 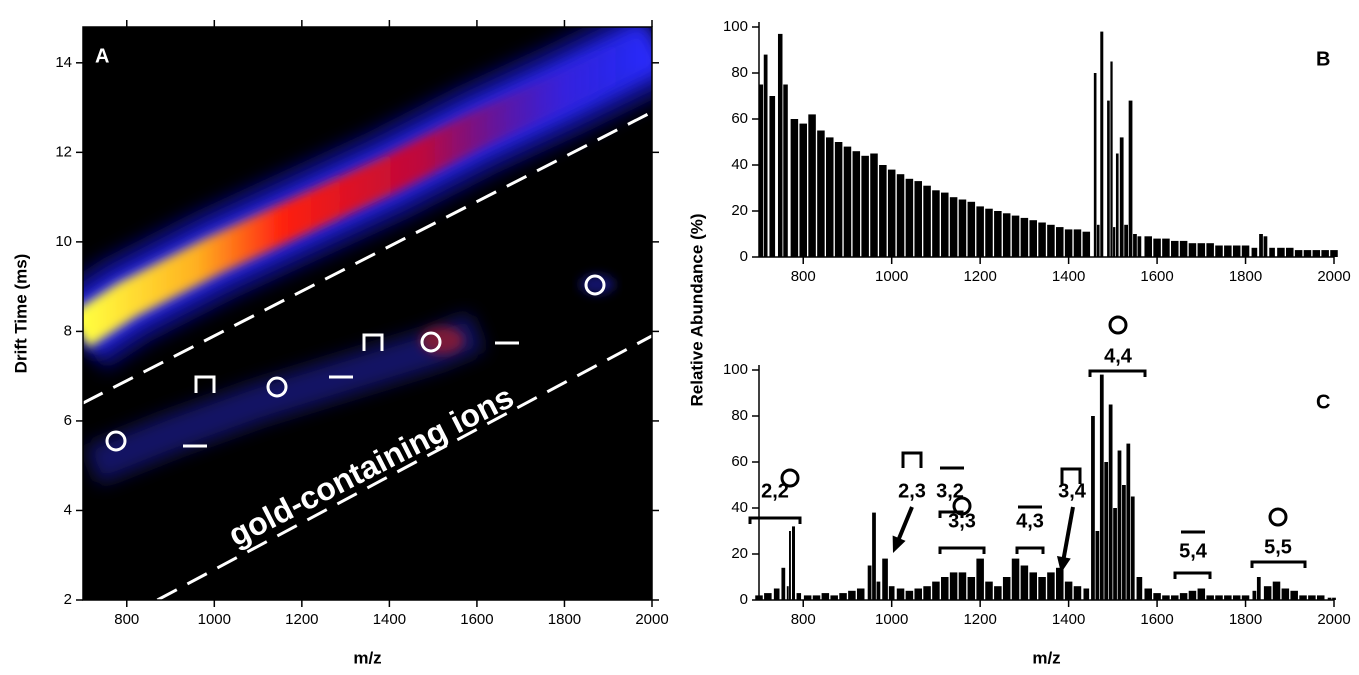 What do you see at coordinates (68, 420) in the screenshot?
I see `y-tick-label: 6` at bounding box center [68, 420].